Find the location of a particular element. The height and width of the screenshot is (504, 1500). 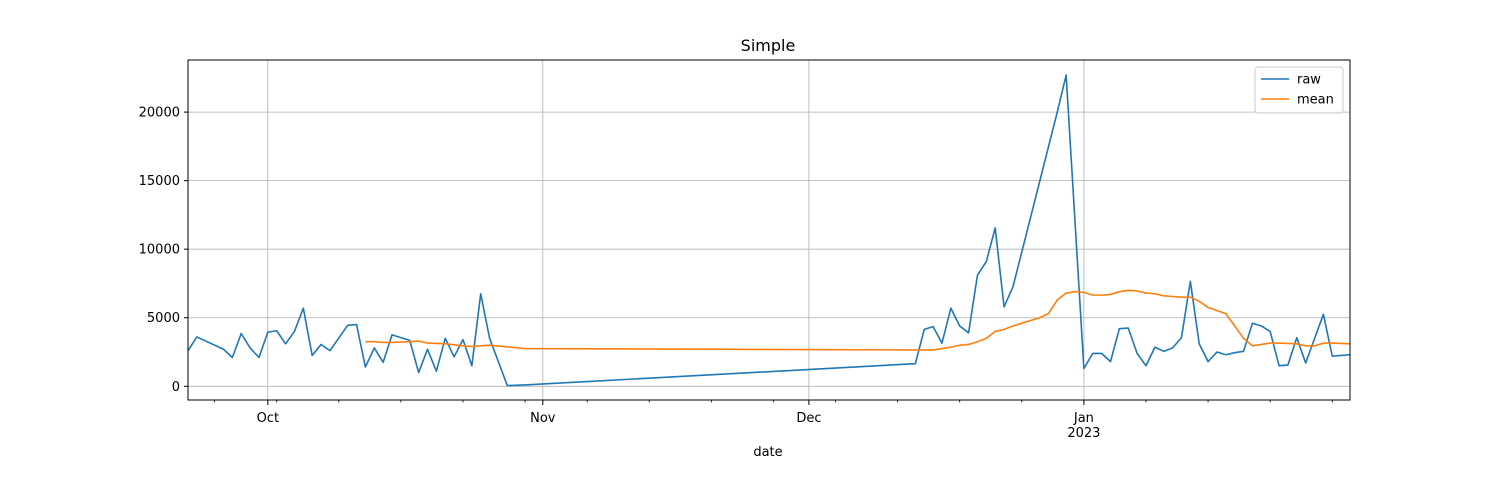

y-tick-label: 10000 is located at coordinates (159, 250).